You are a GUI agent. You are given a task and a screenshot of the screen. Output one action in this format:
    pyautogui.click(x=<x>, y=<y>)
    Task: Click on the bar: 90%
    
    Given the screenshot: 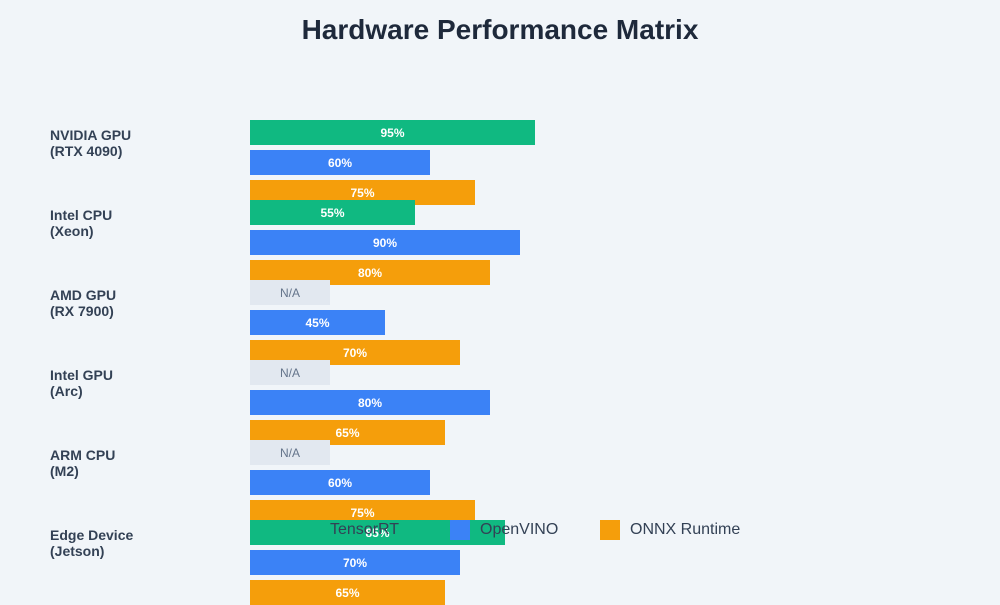 What is the action you would take?
    pyautogui.click(x=385, y=242)
    